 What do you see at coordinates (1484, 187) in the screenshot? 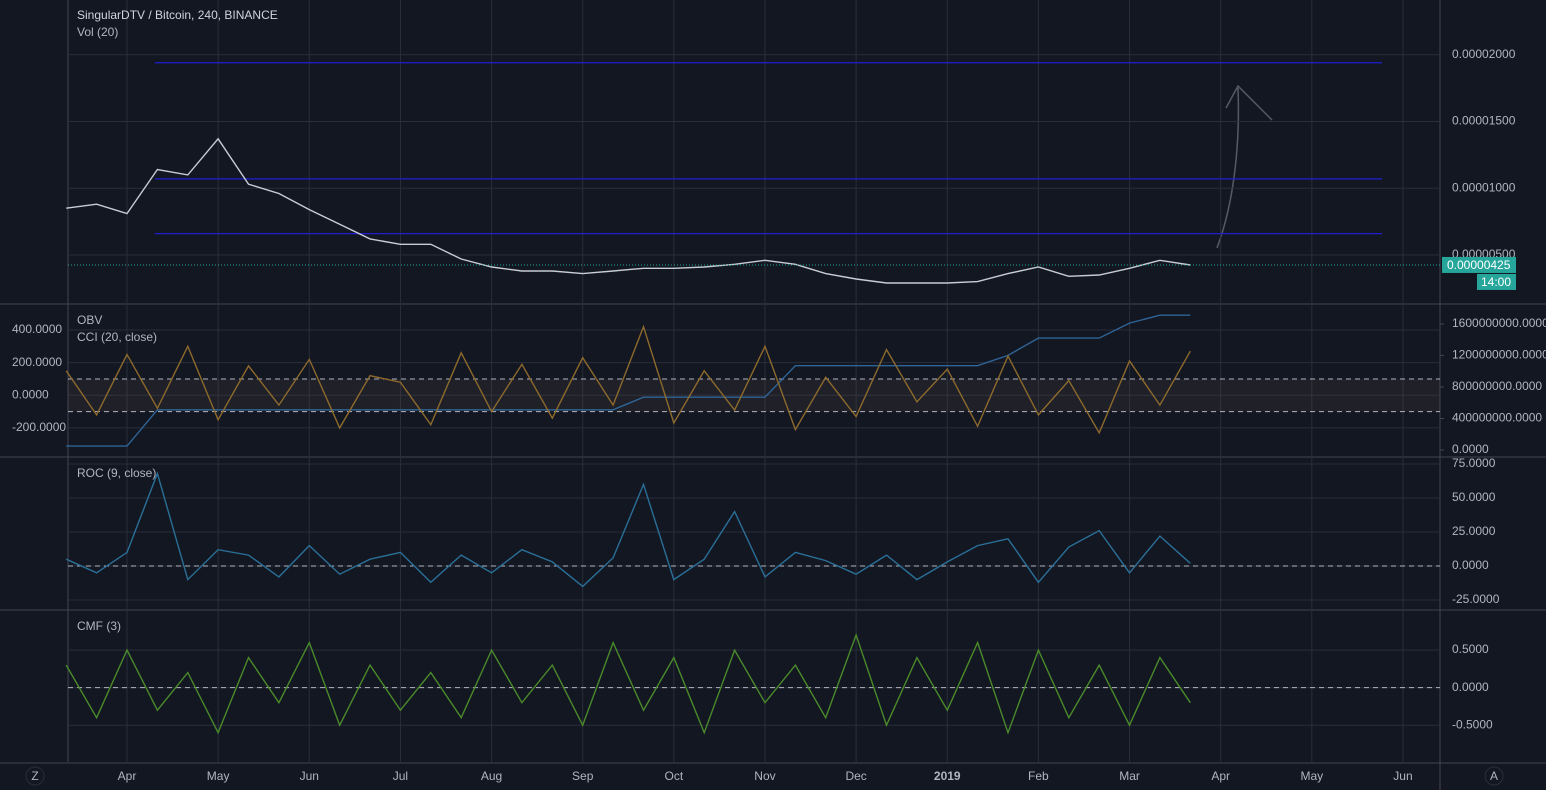
I see `y-tick-label: 0.00001000` at bounding box center [1484, 187].